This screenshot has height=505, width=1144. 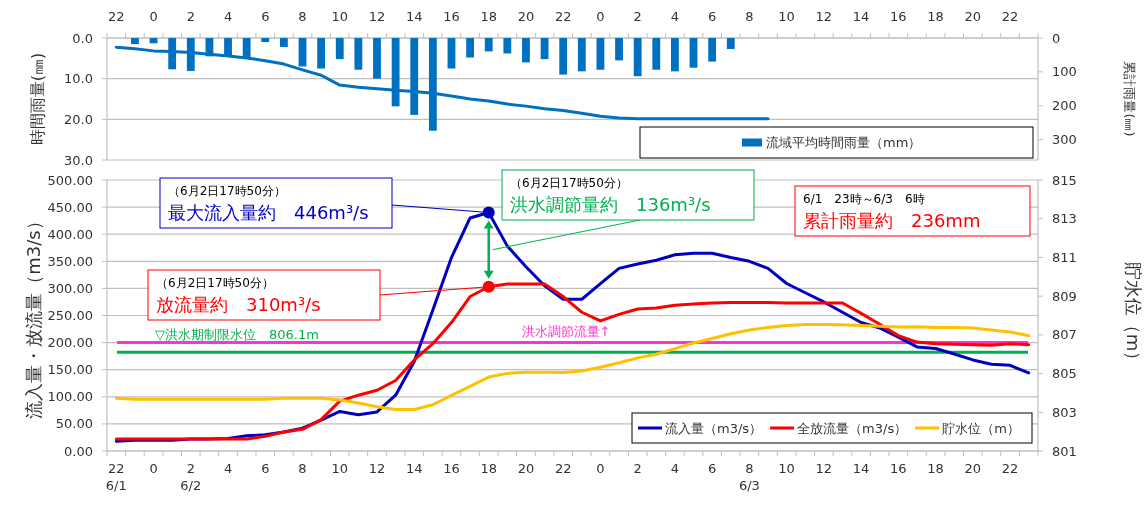 I want to click on y2-axis-title: 累計雨量(㎜), so click(x=1129, y=99).